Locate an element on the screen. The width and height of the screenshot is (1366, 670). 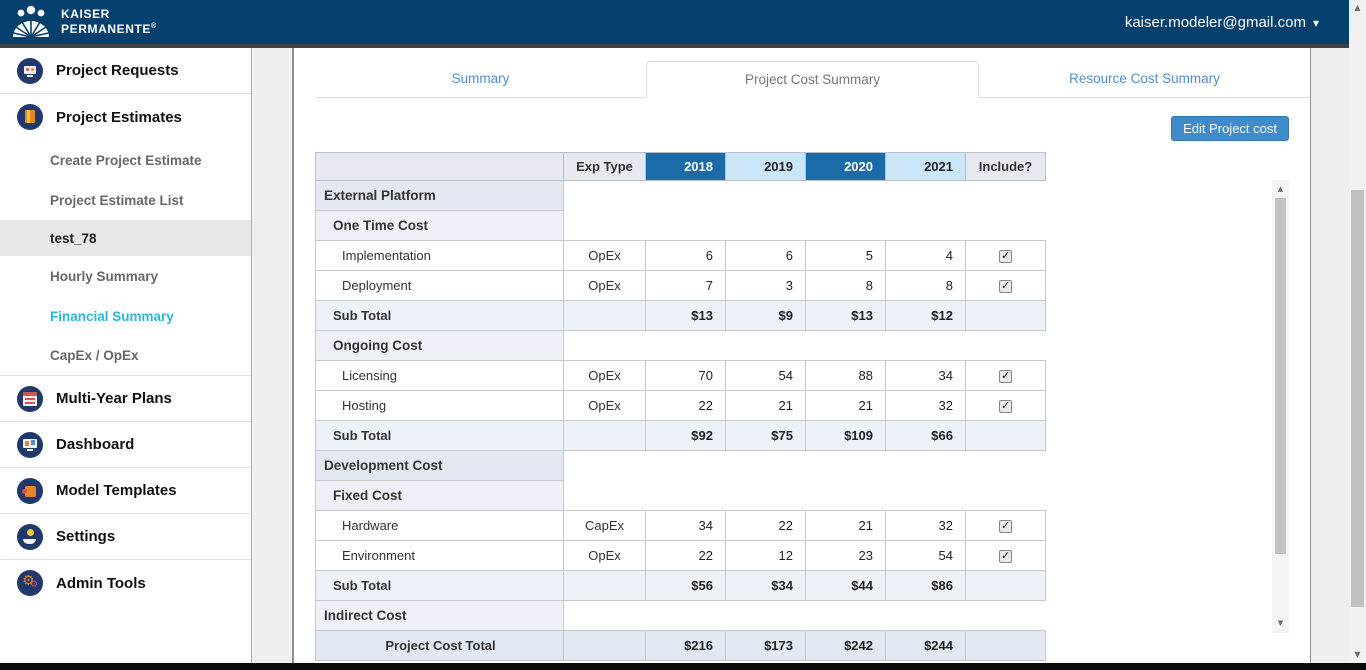
tab-summary: Summary is located at coordinates (480, 78).